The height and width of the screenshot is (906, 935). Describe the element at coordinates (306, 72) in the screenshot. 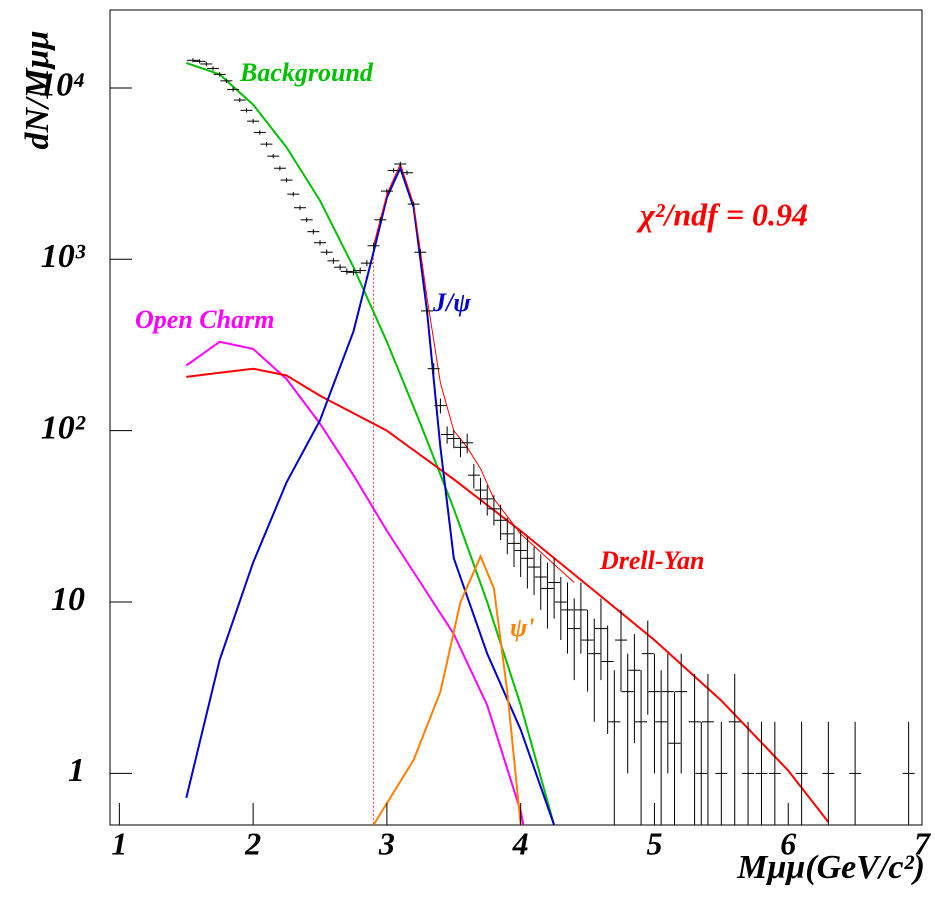

I see `curve-label: Background` at that location.